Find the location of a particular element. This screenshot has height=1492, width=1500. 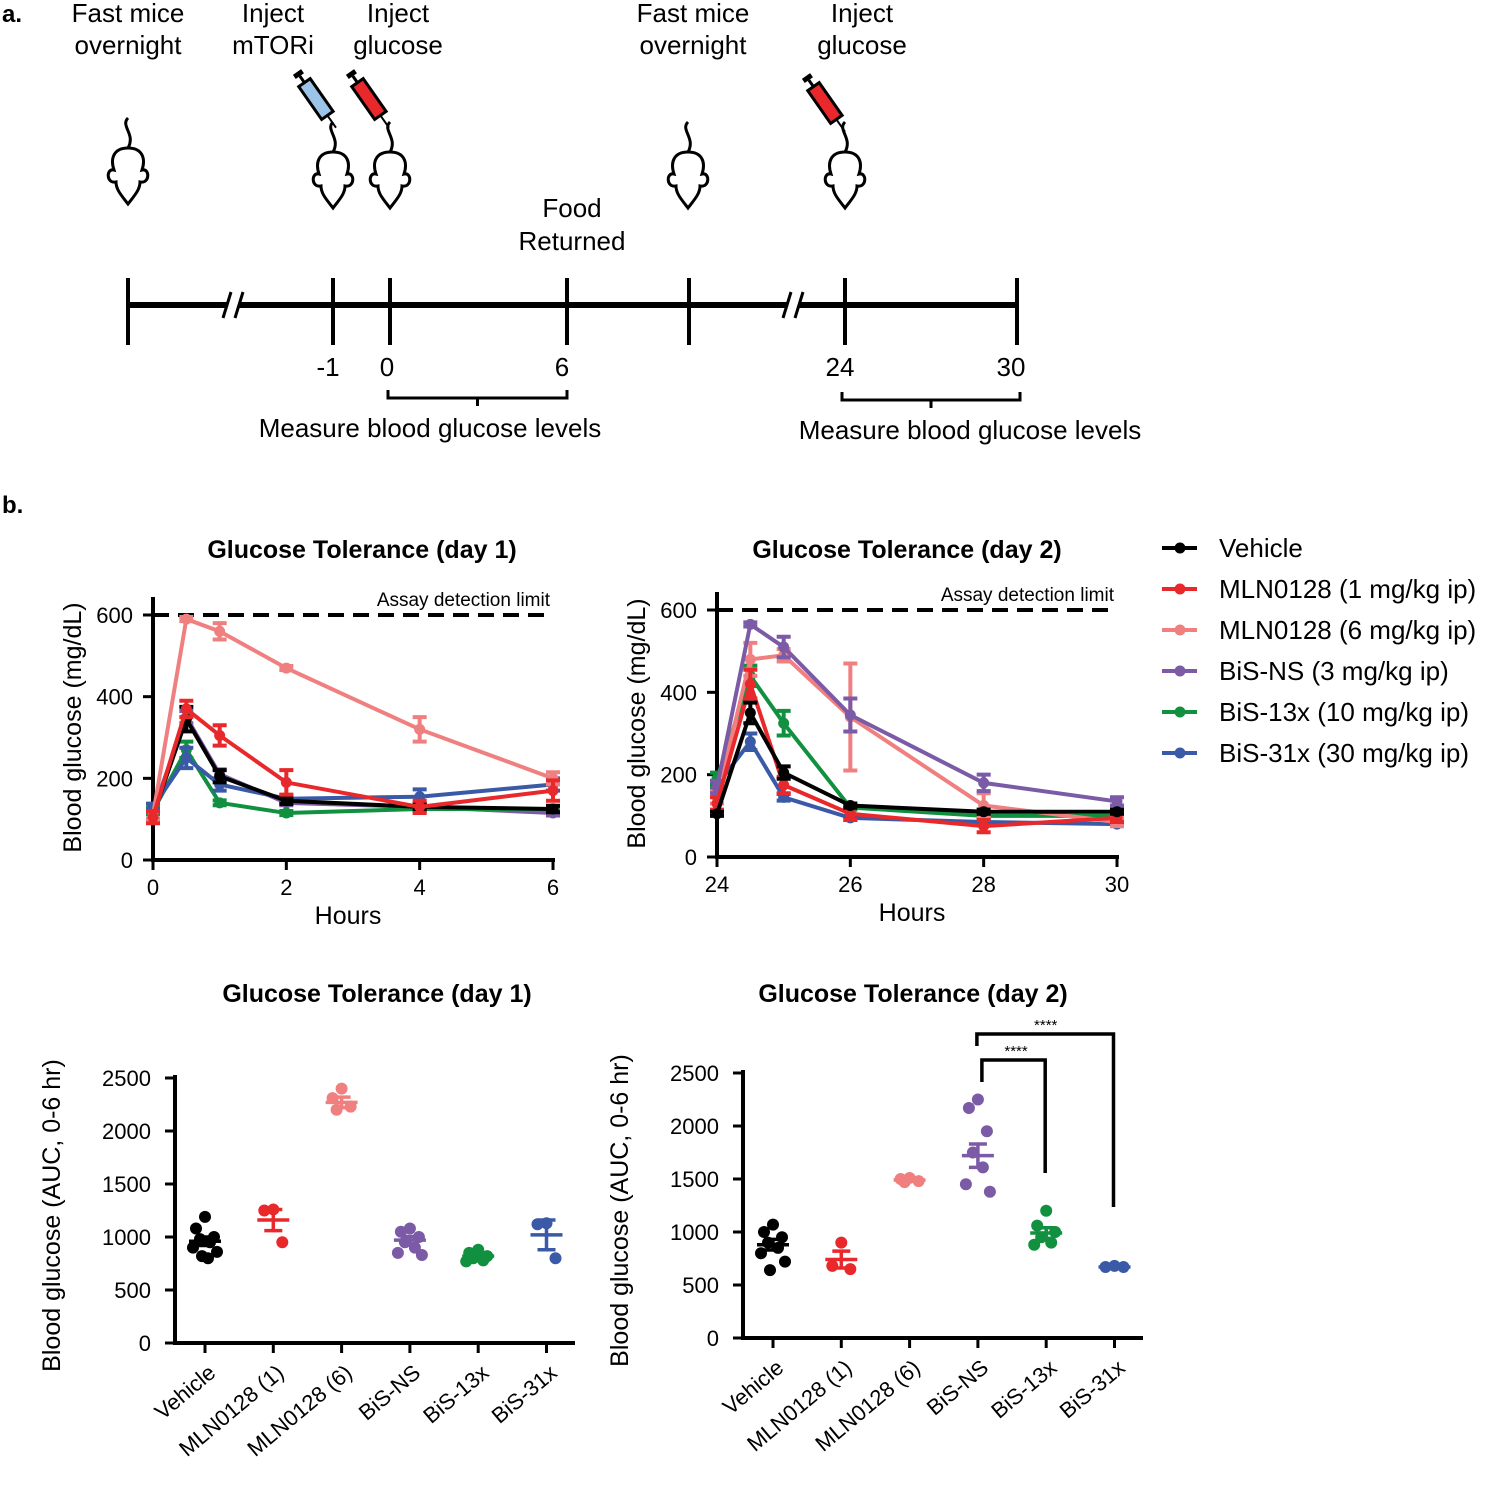

chart-title: Glucose Tolerance (day 2) is located at coordinates (912, 994).